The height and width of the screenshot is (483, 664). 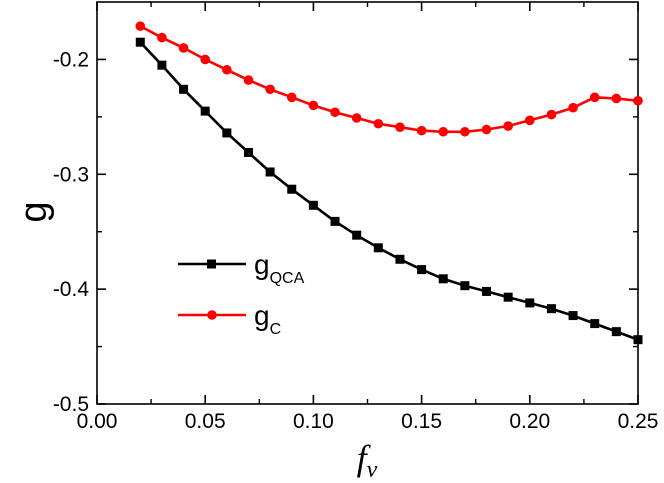 I want to click on legend-label-qca: gQCA, so click(x=279, y=268).